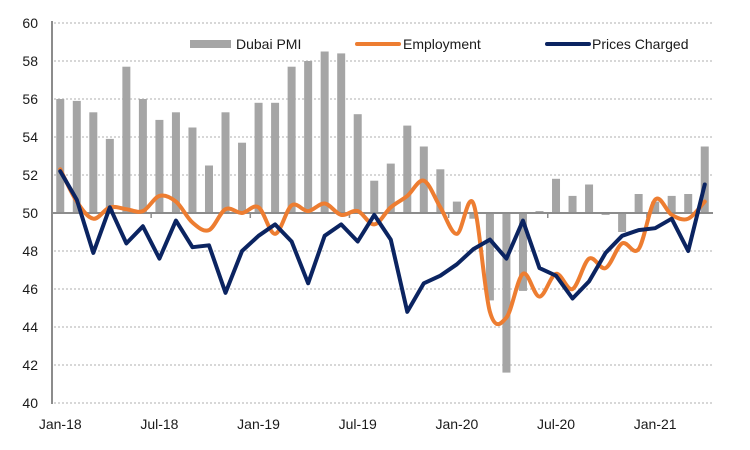 The width and height of the screenshot is (750, 450). Describe the element at coordinates (30, 251) in the screenshot. I see `y-tick-label: 48` at that location.